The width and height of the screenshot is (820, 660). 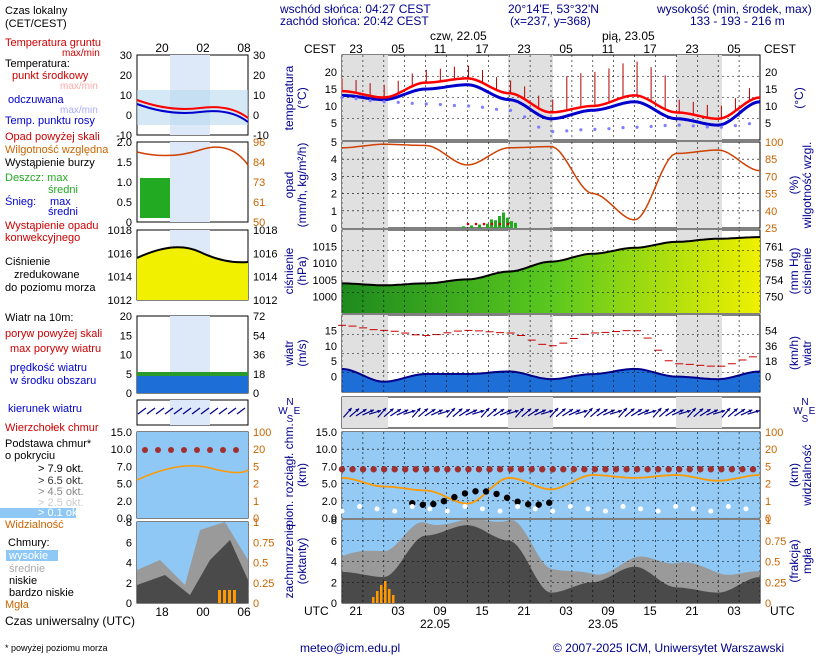 What do you see at coordinates (263, 584) in the screenshot?
I see `leg-tick-fog-r-3: 0.25` at bounding box center [263, 584].